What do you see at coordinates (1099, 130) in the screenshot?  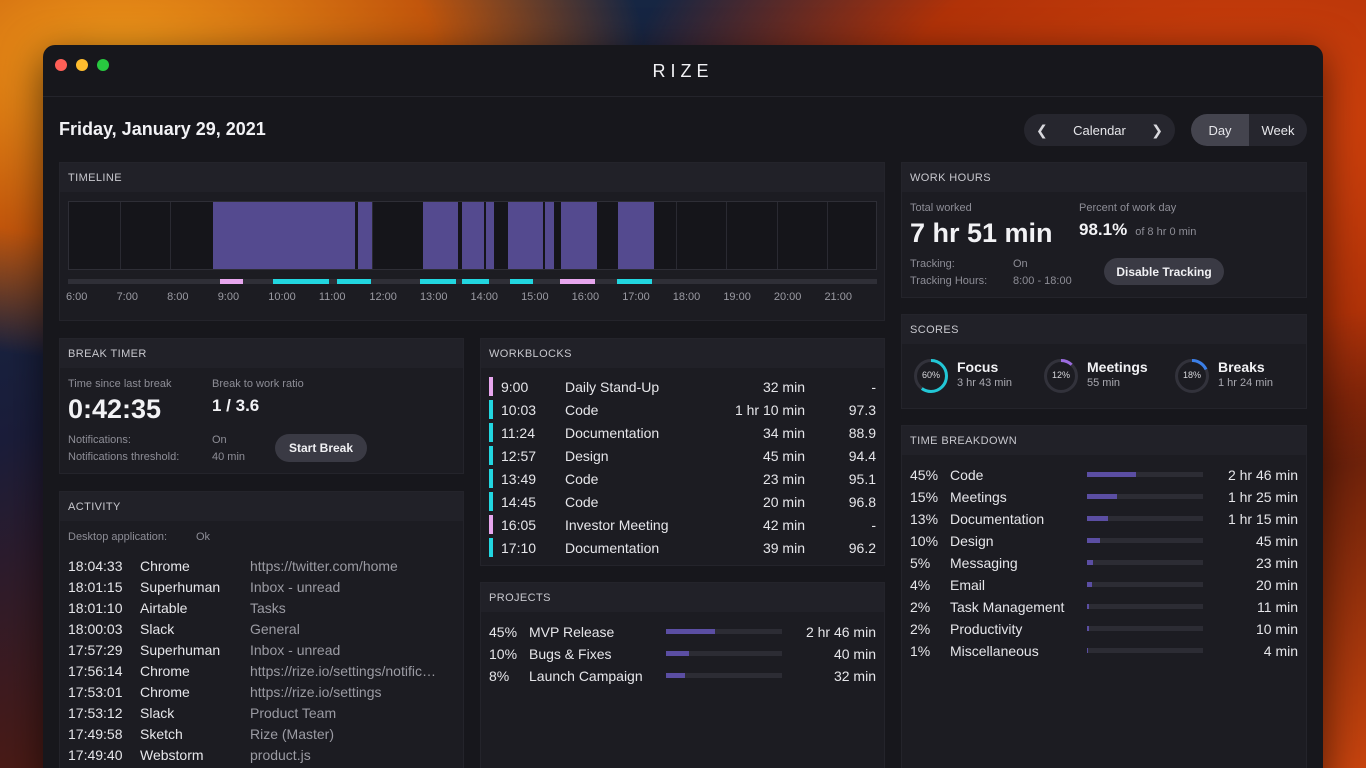 I see `calendar-button: Calendar` at bounding box center [1099, 130].